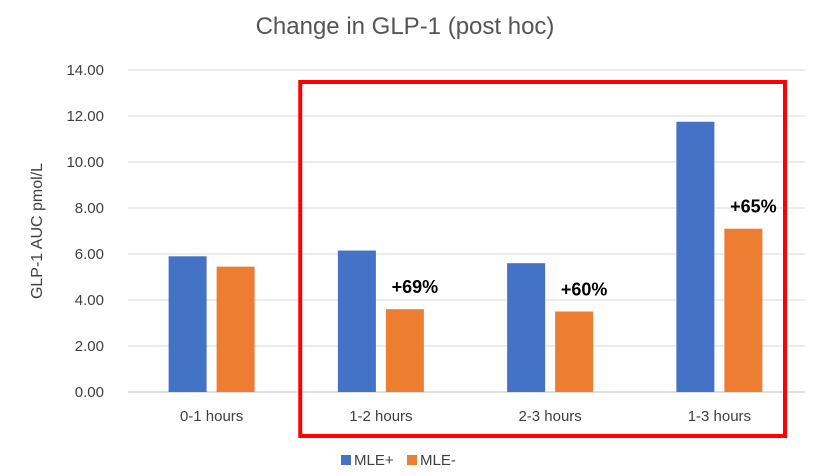  Describe the element at coordinates (695, 256) in the screenshot. I see `bar-MLE+-1-3 hours` at that location.